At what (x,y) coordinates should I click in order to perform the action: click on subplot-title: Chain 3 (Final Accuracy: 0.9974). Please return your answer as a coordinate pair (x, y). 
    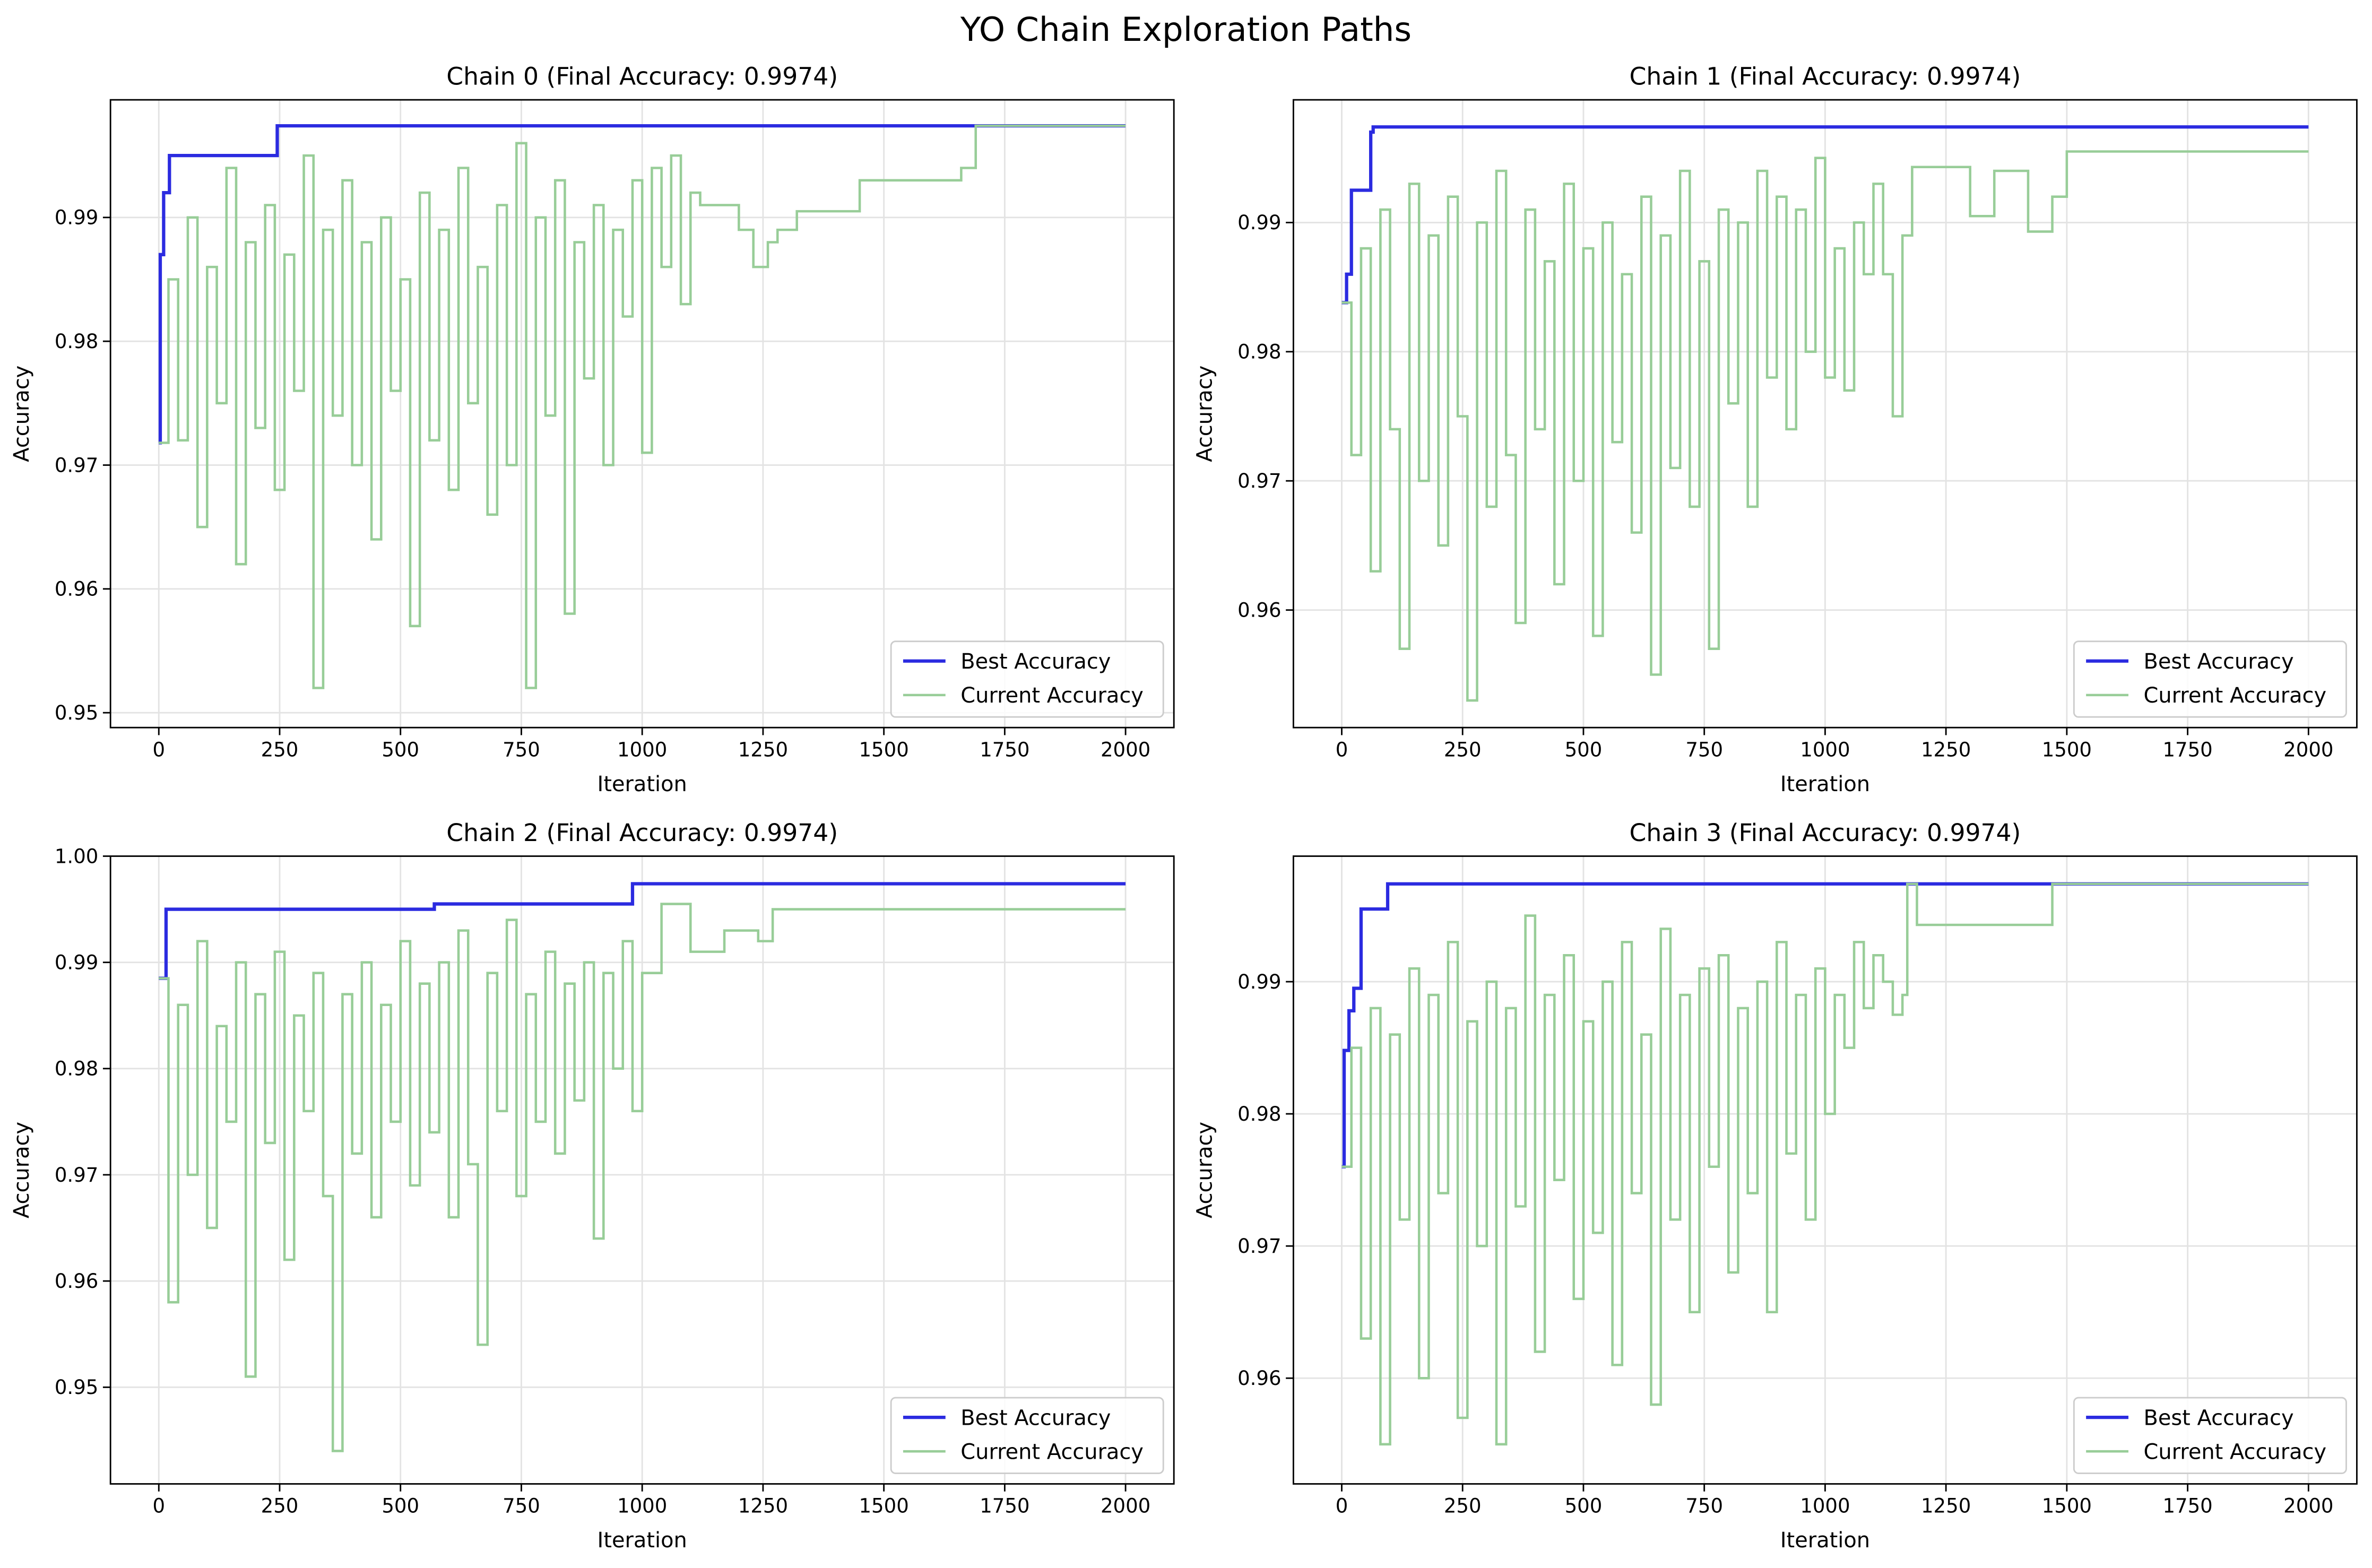
    Looking at the image, I should click on (1825, 833).